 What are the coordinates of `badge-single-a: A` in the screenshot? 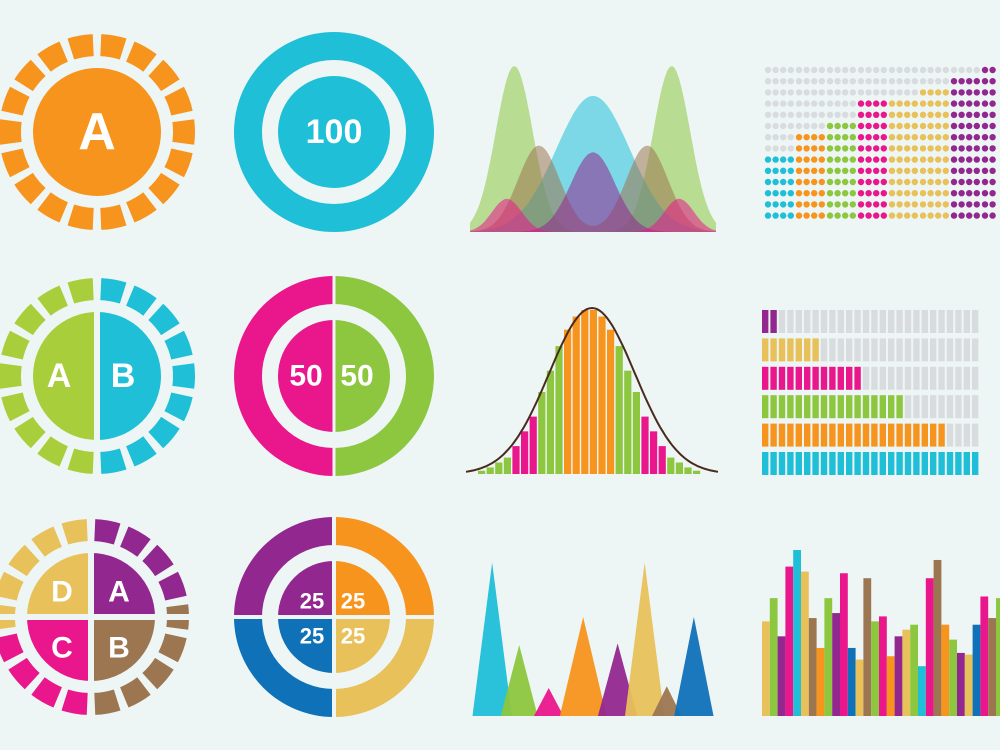 It's located at (97, 132).